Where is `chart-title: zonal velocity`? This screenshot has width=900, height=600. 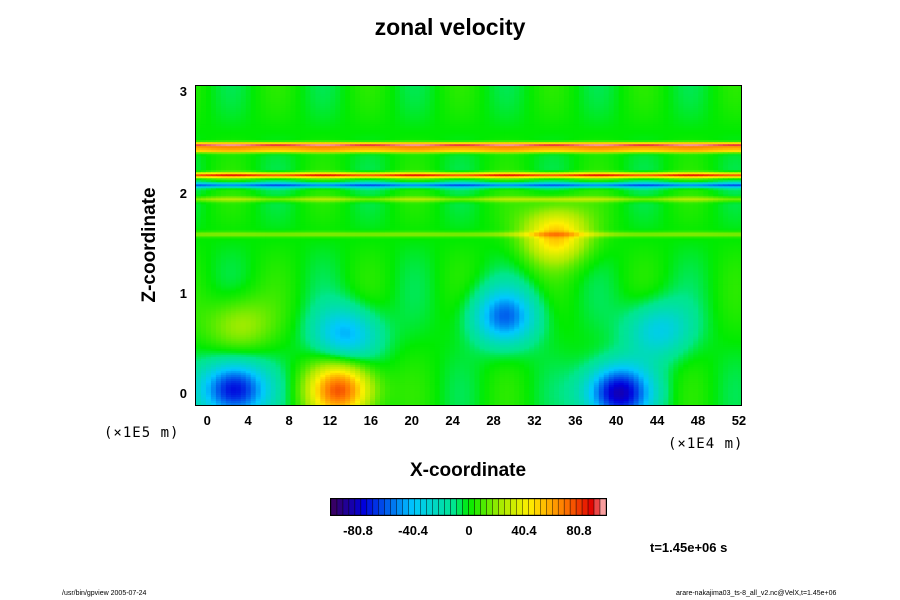 chart-title: zonal velocity is located at coordinates (450, 27).